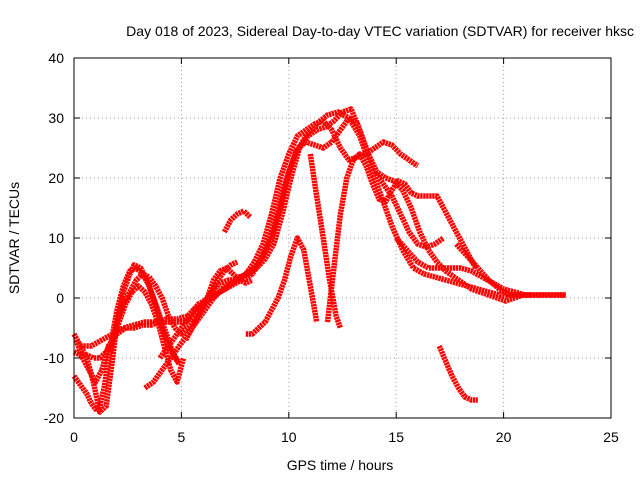 This screenshot has height=480, width=640. What do you see at coordinates (56, 238) in the screenshot?
I see `y-tick-label: 10` at bounding box center [56, 238].